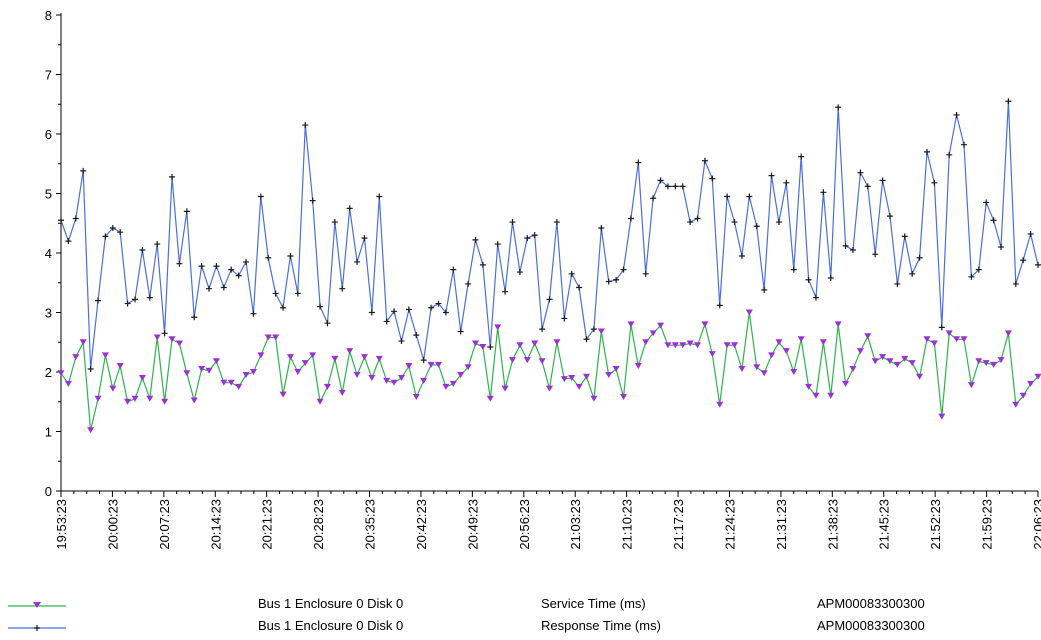  What do you see at coordinates (318, 524) in the screenshot?
I see `x-tick-label: 20:28:23` at bounding box center [318, 524].